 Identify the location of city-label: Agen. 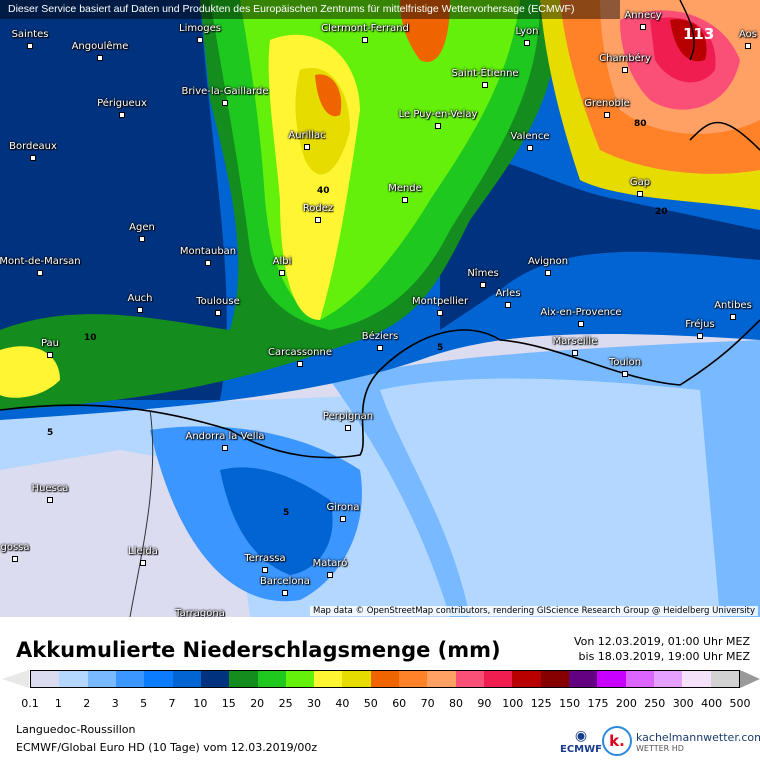
(142, 227).